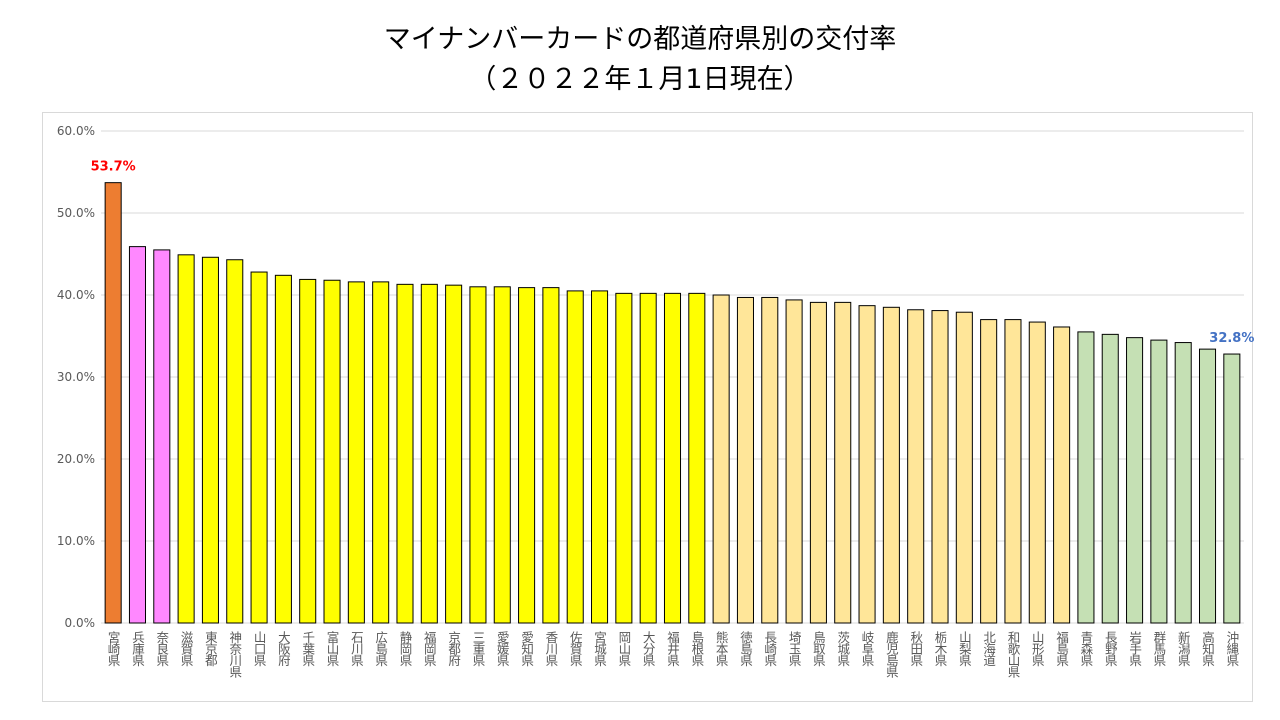  What do you see at coordinates (161, 648) in the screenshot?
I see `x-tick-label: 奈良県` at bounding box center [161, 648].